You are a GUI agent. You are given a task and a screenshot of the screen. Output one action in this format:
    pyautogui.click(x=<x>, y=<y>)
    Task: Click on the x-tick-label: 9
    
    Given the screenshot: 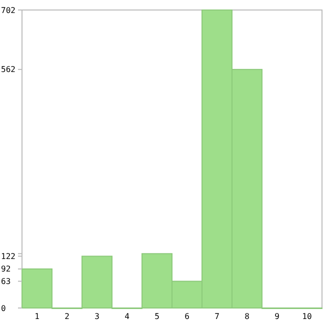 What is the action you would take?
    pyautogui.click(x=277, y=316)
    